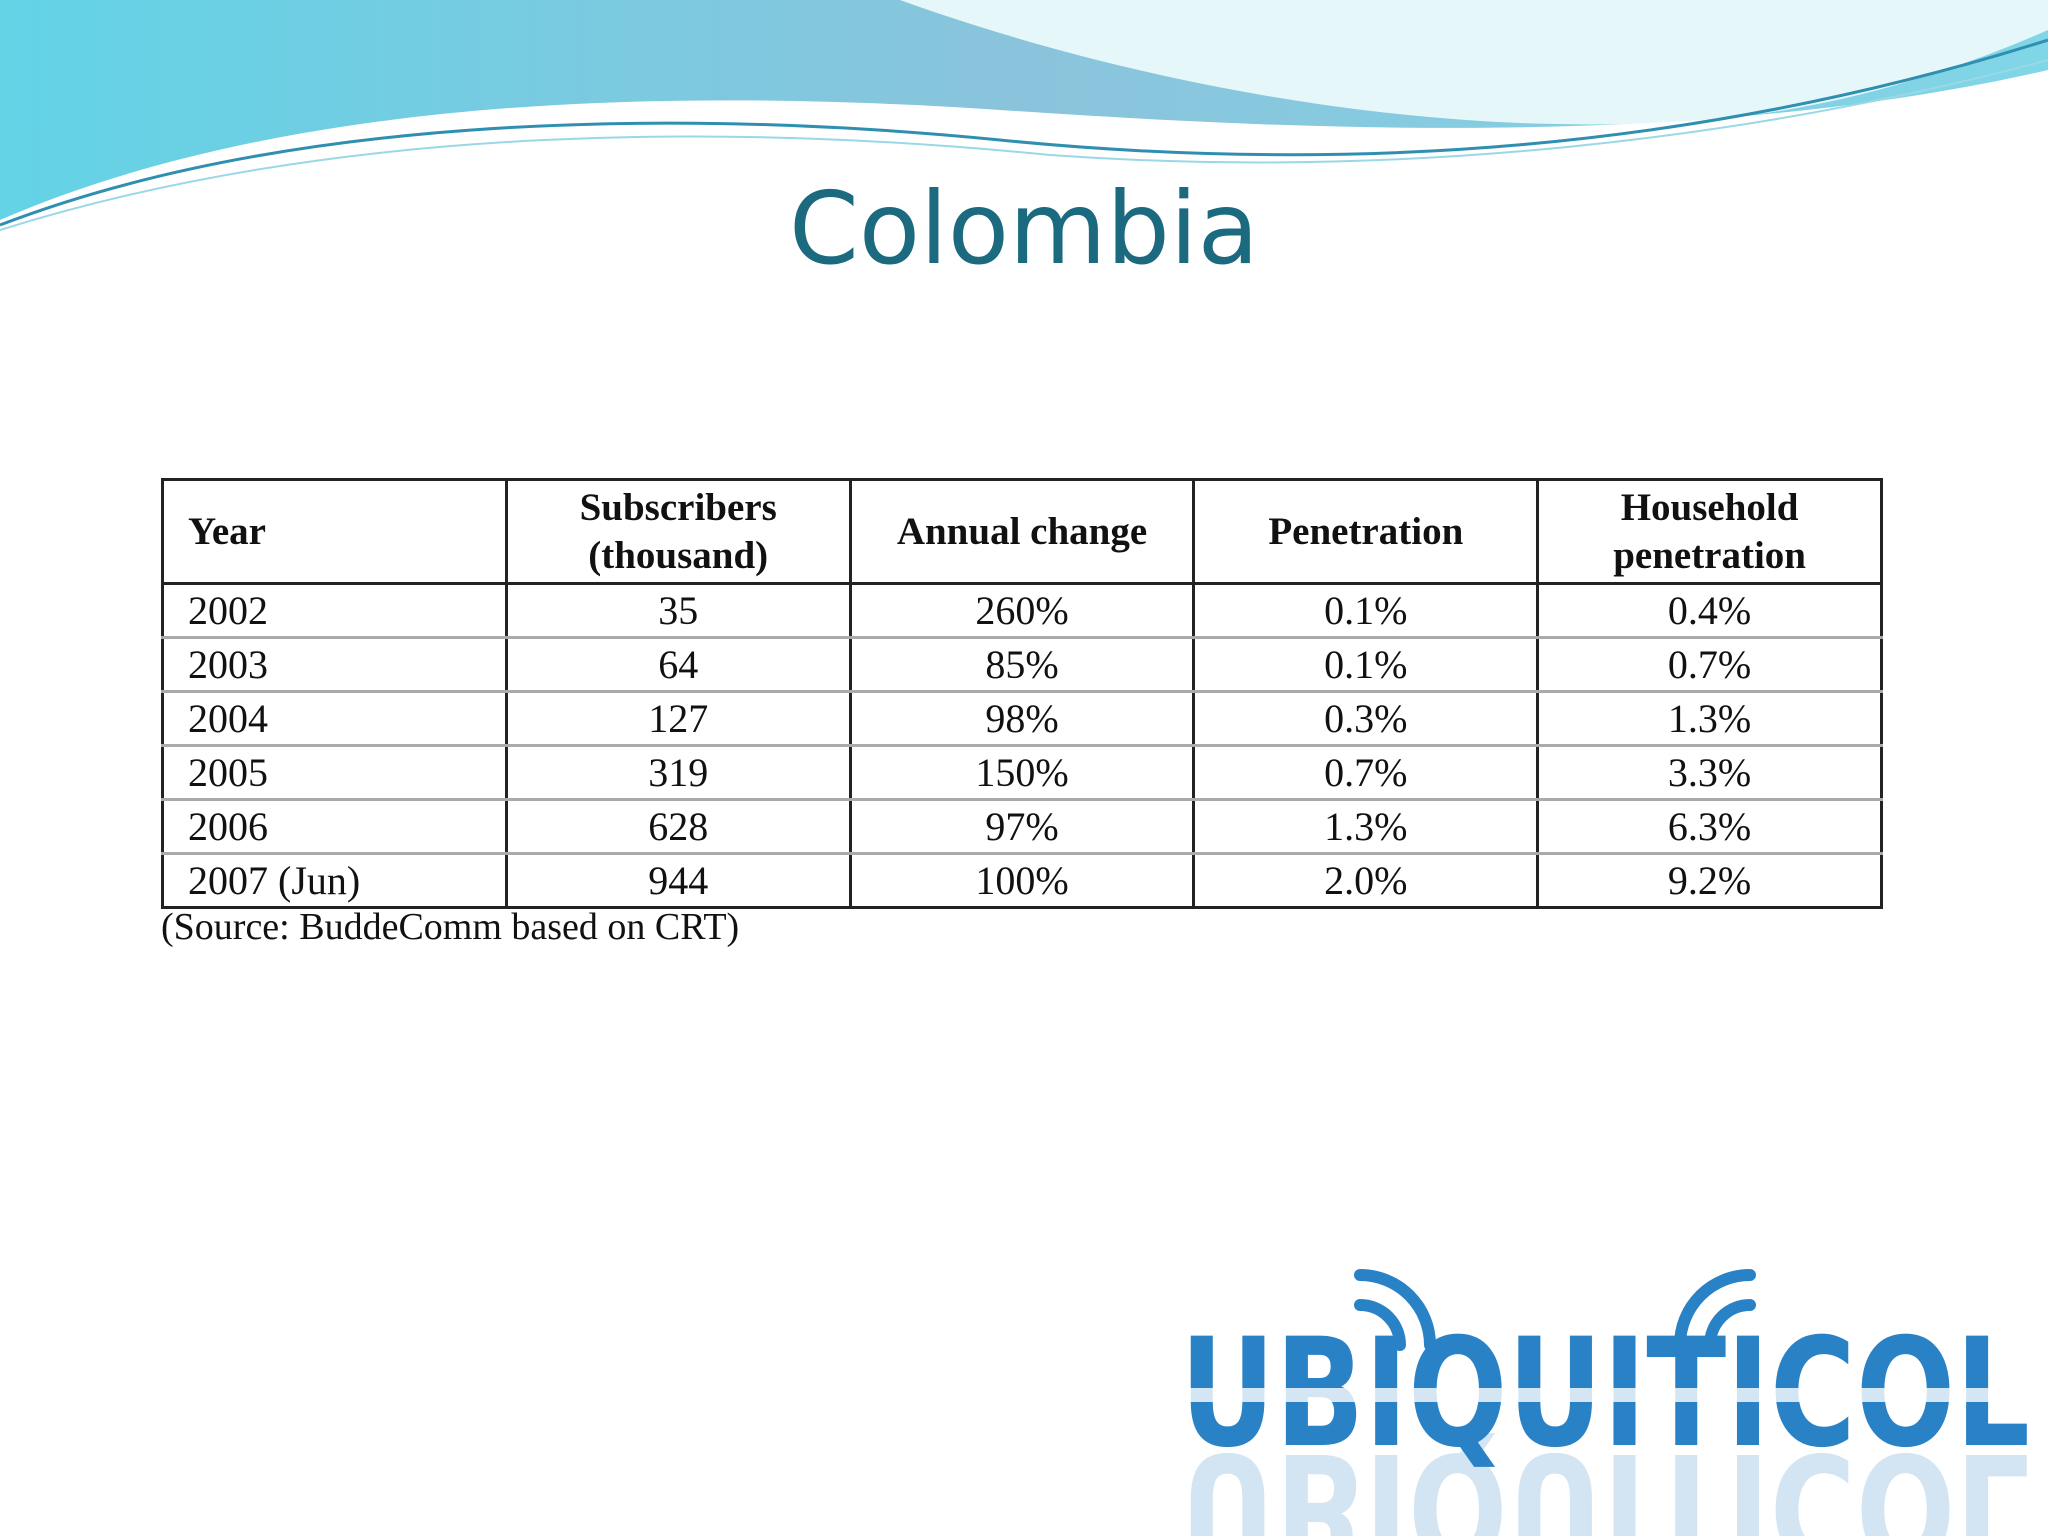 The width and height of the screenshot is (2048, 1536). Describe the element at coordinates (1709, 827) in the screenshot. I see `table-cell: 6.3%` at that location.